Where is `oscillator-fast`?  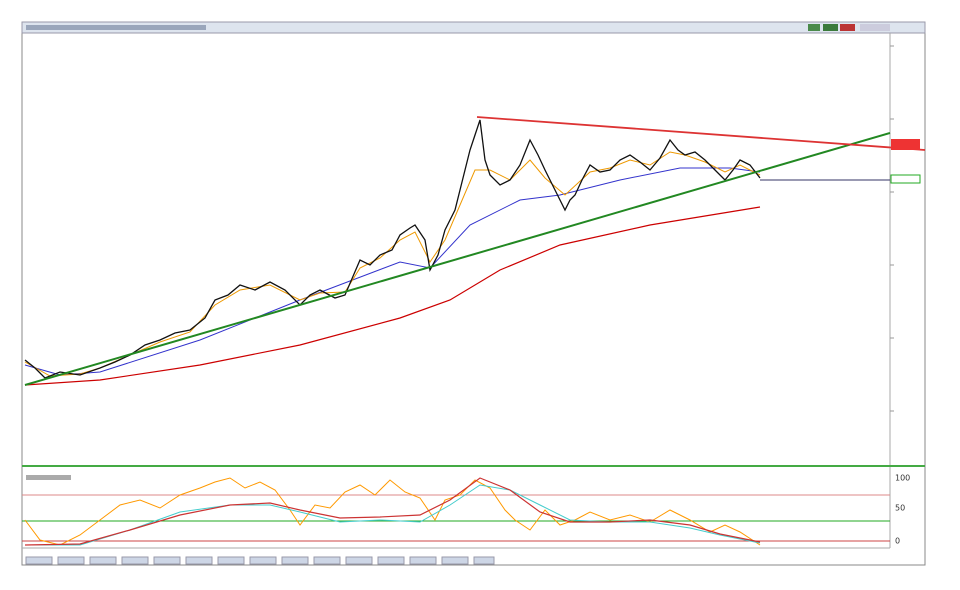
oscillator-fast is located at coordinates (392, 511).